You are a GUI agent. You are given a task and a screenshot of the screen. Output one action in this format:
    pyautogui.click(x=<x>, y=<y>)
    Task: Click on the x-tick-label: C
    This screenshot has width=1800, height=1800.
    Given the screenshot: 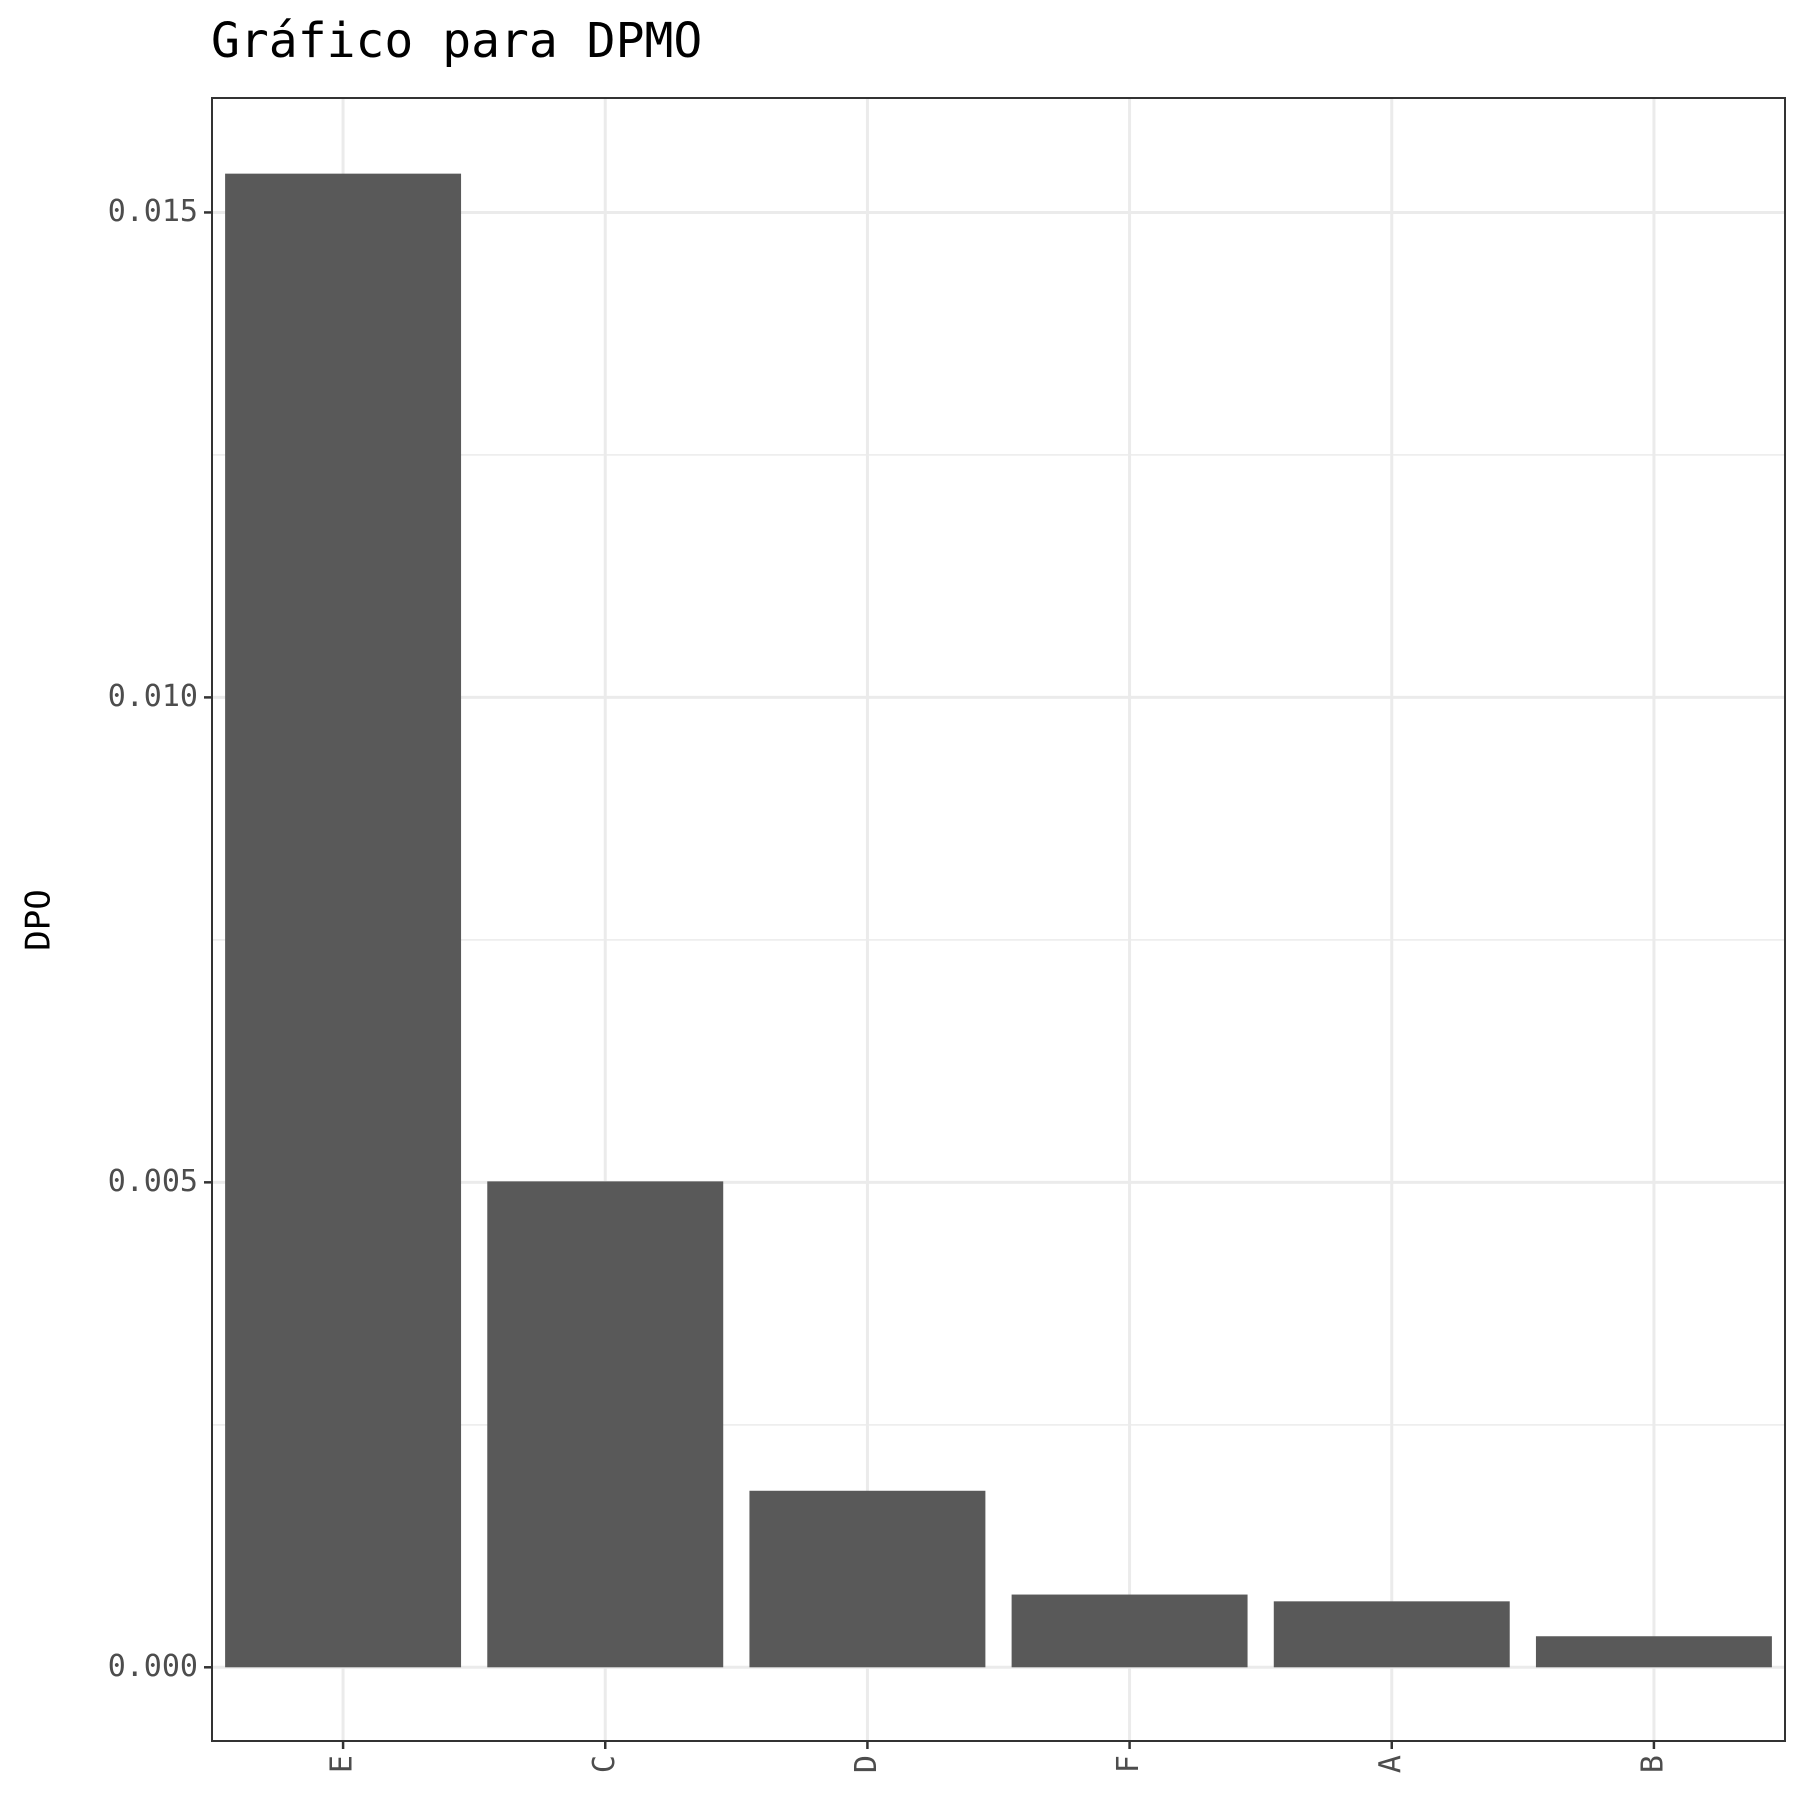 What is the action you would take?
    pyautogui.click(x=604, y=1764)
    